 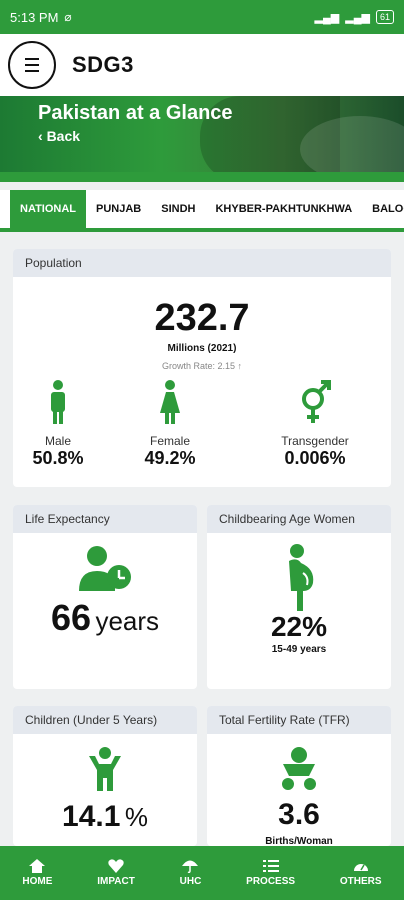 What do you see at coordinates (327, 17) in the screenshot?
I see `signal-icon: ▂▄▆` at bounding box center [327, 17].